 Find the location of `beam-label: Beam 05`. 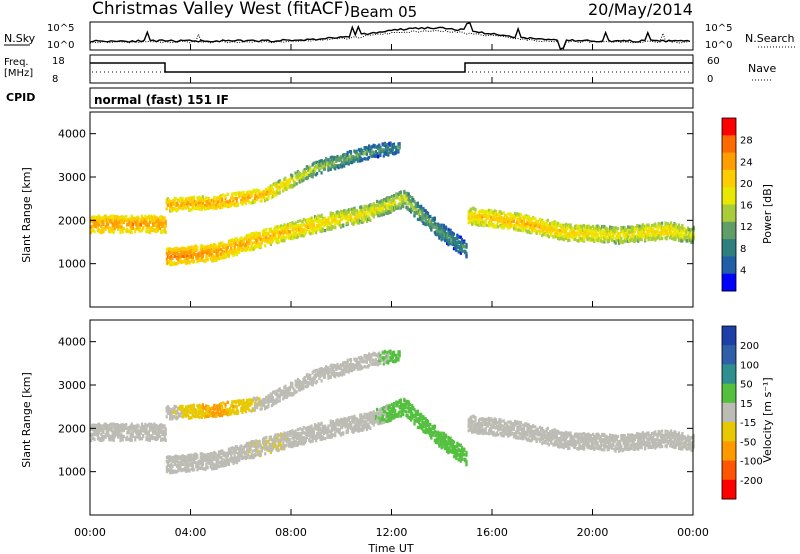

beam-label: Beam 05 is located at coordinates (383, 12).